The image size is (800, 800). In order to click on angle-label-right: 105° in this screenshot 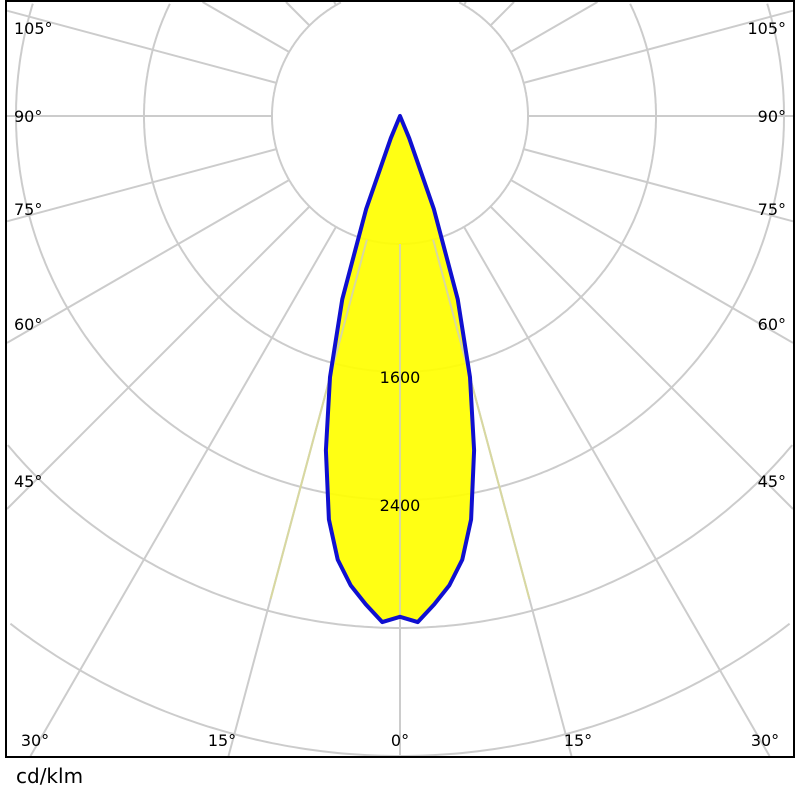, I will do `click(766, 28)`.